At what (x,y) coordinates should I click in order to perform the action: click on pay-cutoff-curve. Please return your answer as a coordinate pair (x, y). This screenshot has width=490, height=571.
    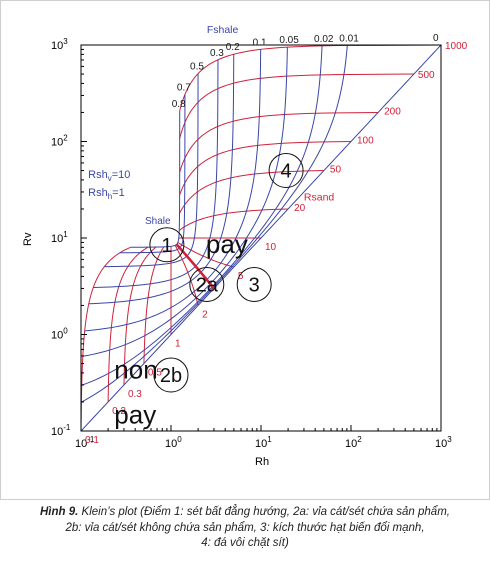
    Looking at the image, I should click on (195, 266).